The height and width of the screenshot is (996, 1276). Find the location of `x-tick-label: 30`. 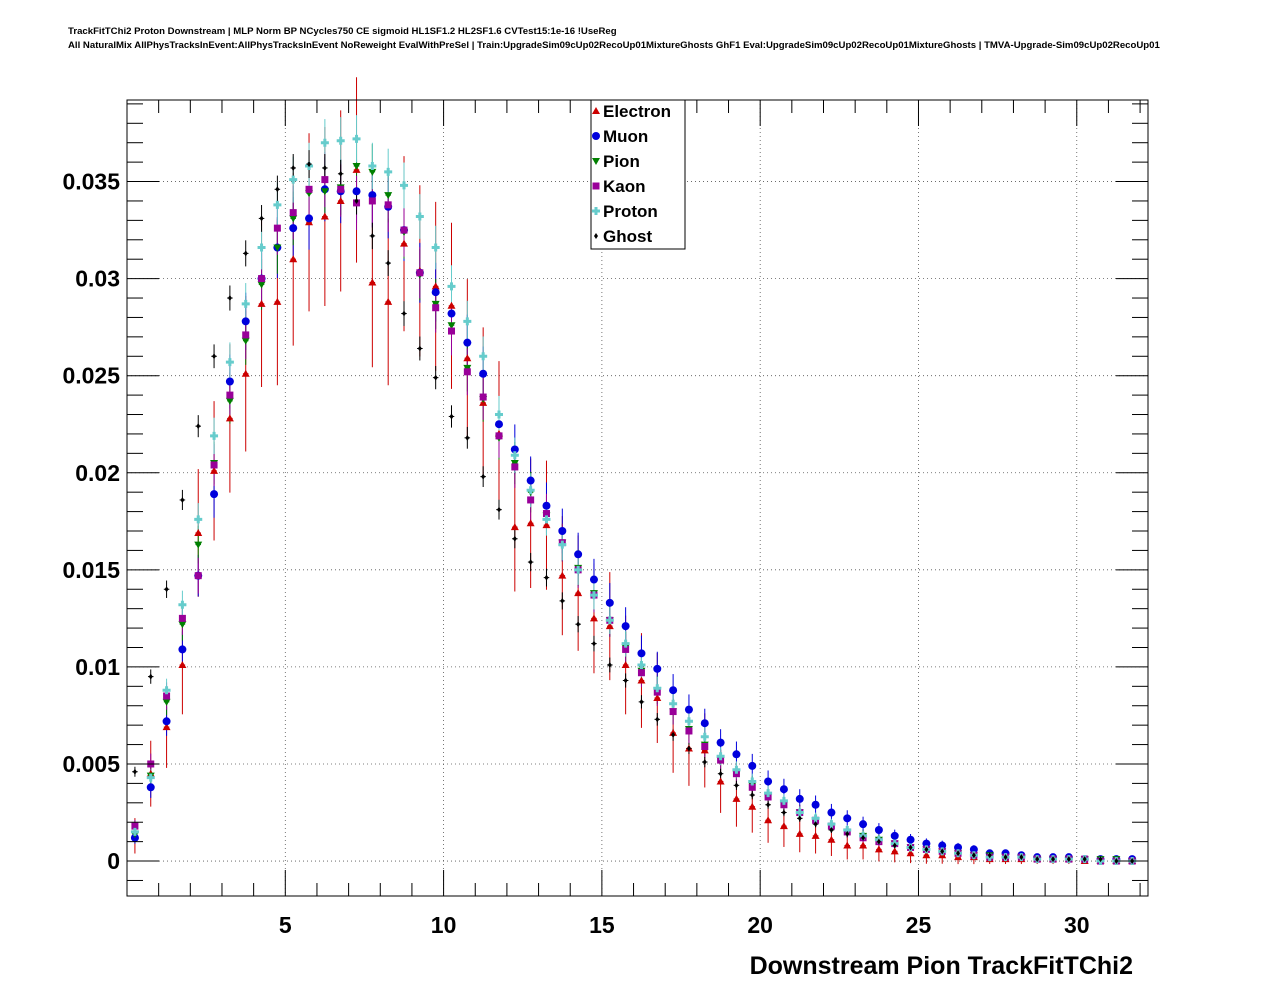

x-tick-label: 30 is located at coordinates (1077, 925).